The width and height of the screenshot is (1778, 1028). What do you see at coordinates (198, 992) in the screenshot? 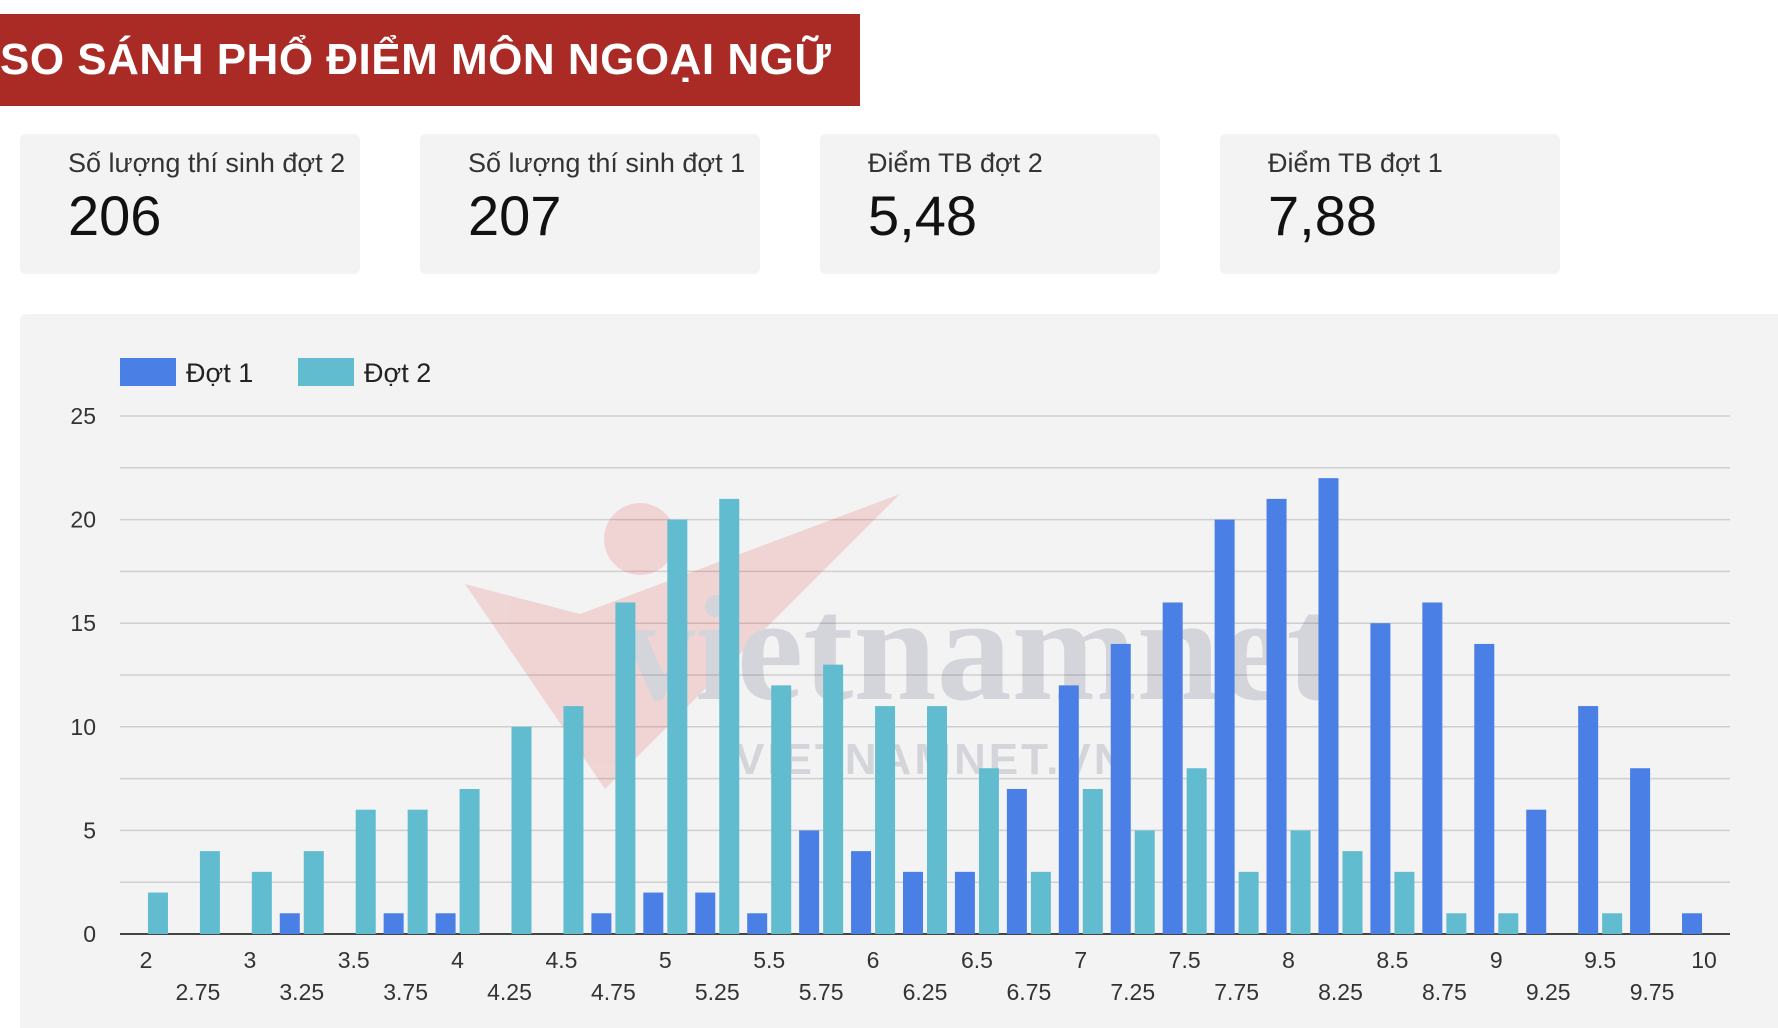
I see `x-tick-label: 2.75` at bounding box center [198, 992].